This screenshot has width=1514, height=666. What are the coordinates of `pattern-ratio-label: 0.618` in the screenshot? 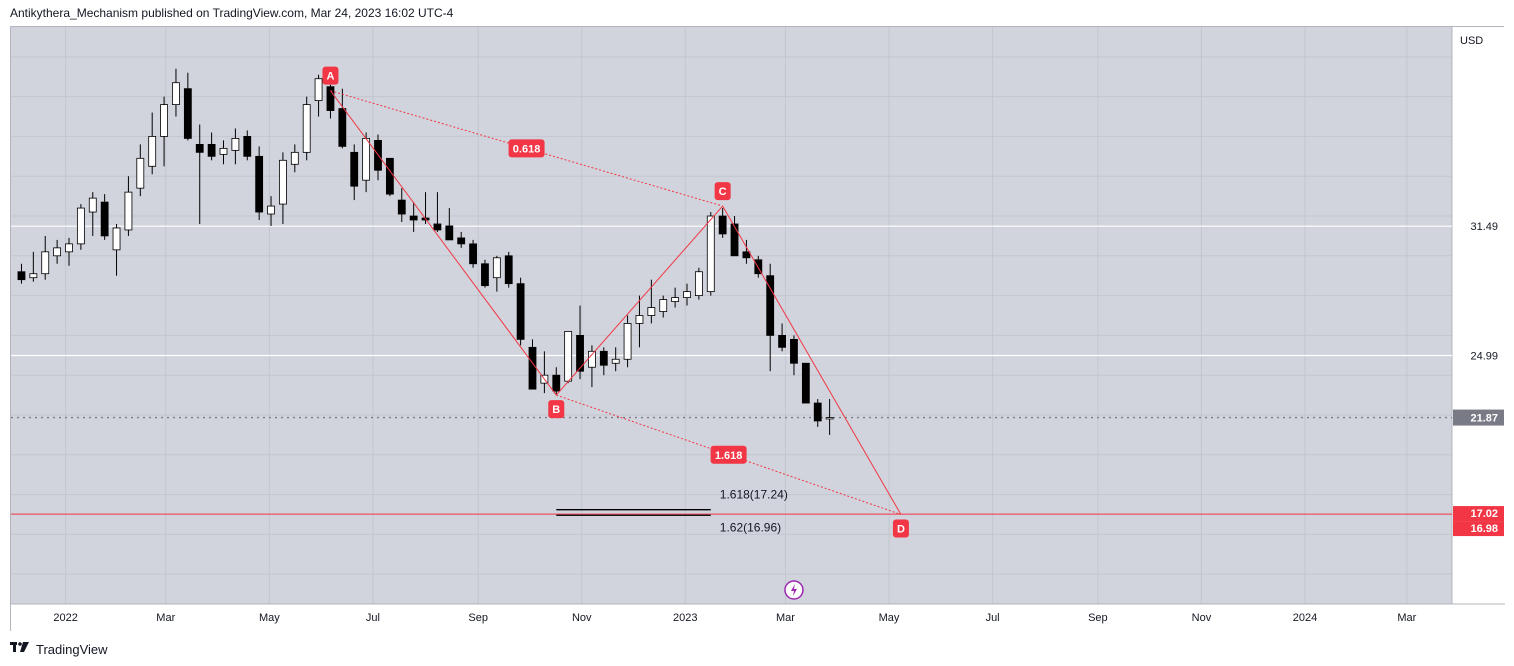 It's located at (527, 149).